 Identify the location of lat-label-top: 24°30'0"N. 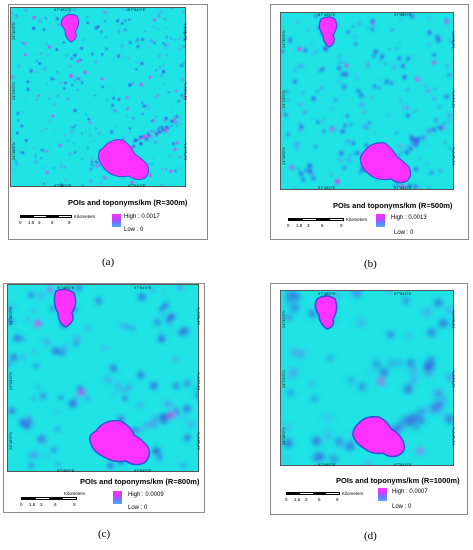
(13, 31).